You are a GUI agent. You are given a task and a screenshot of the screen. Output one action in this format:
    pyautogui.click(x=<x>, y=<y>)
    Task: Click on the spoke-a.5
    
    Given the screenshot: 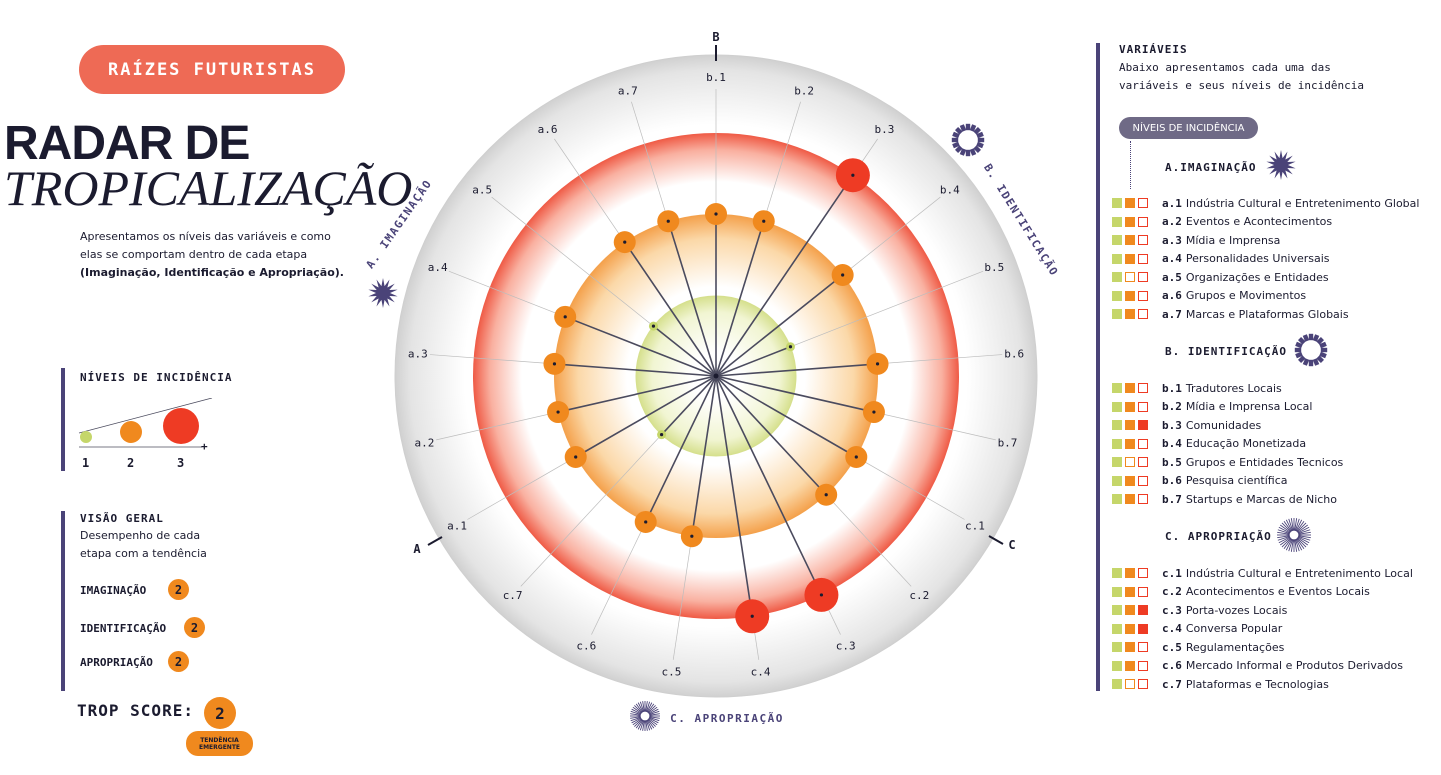 What is the action you would take?
    pyautogui.click(x=684, y=351)
    